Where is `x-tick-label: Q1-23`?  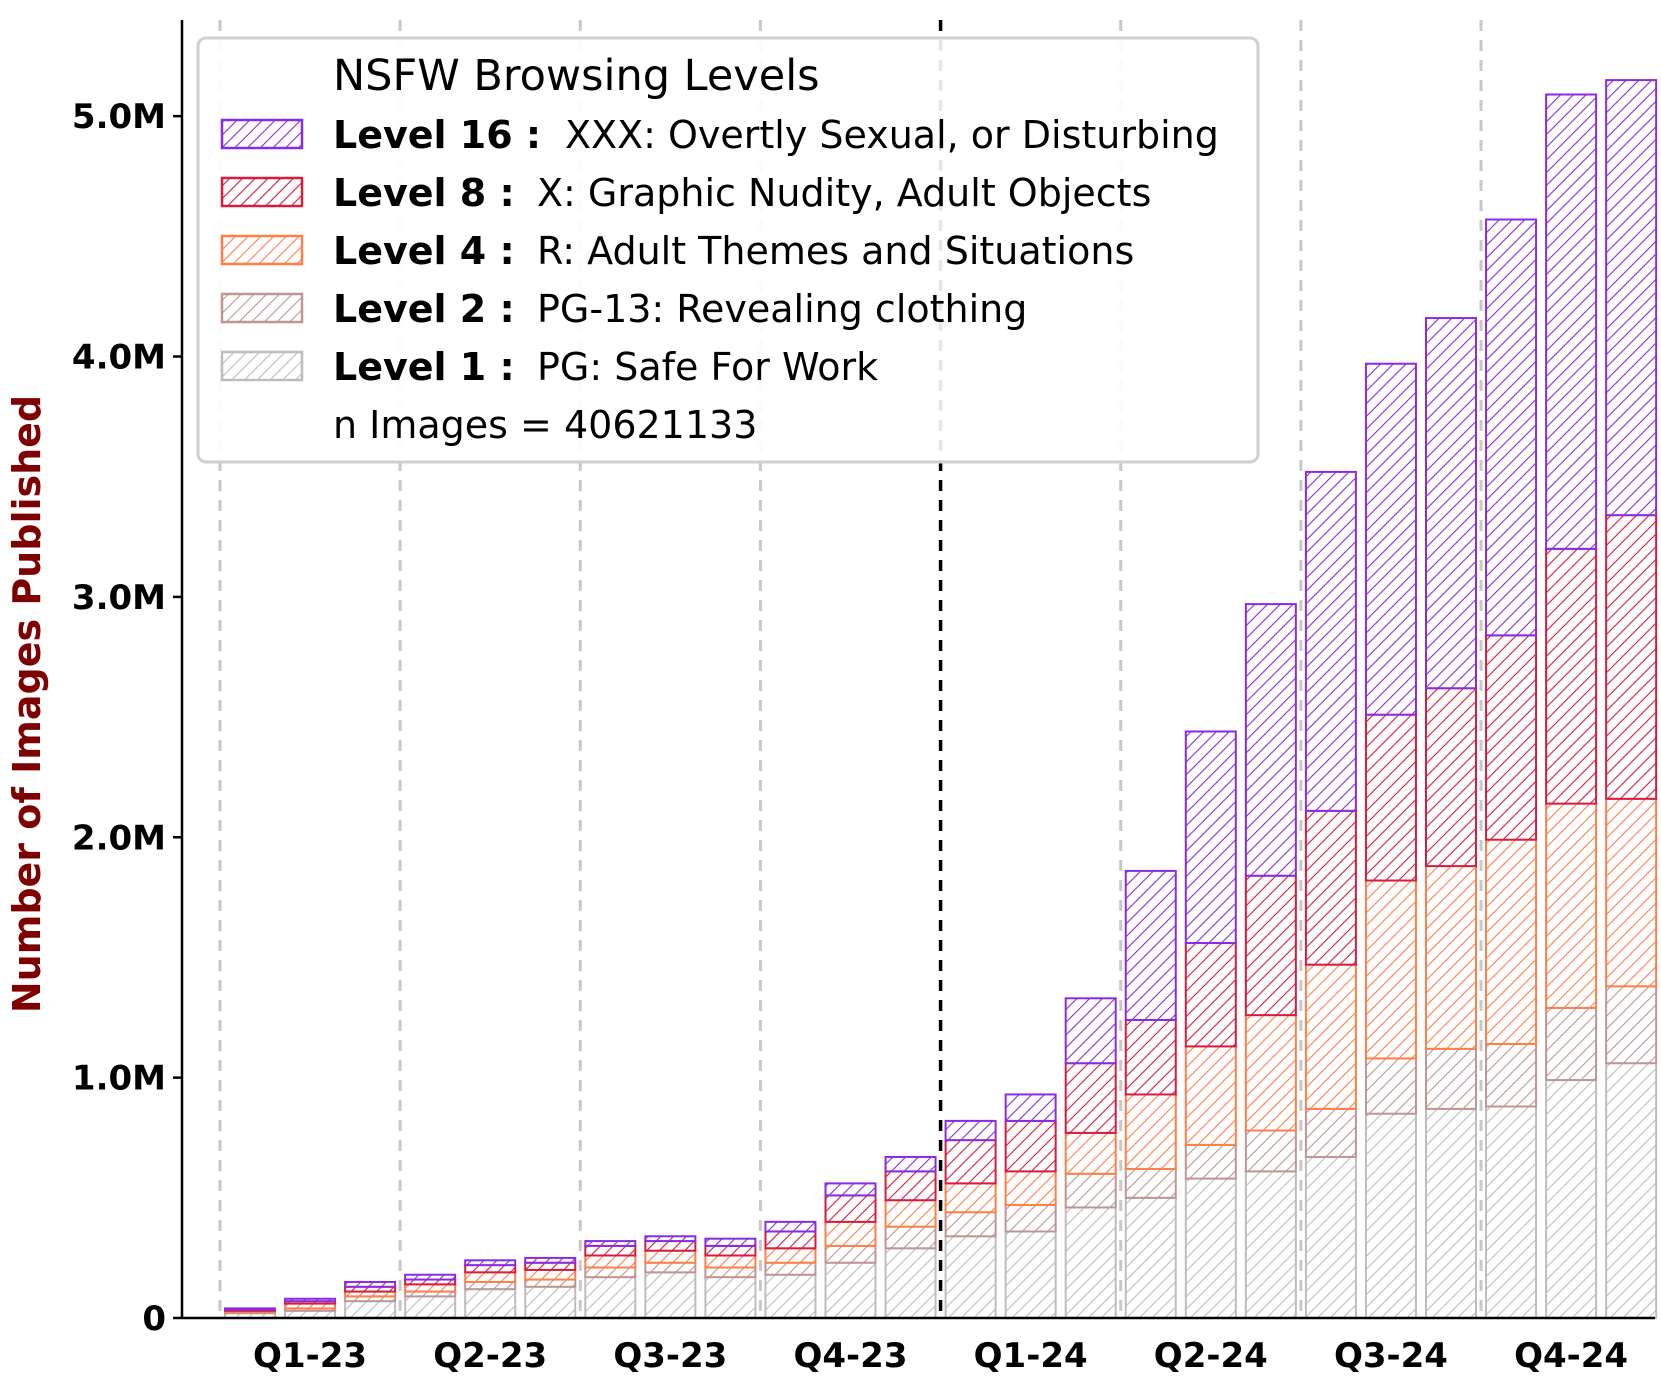 x-tick-label: Q1-23 is located at coordinates (310, 1356).